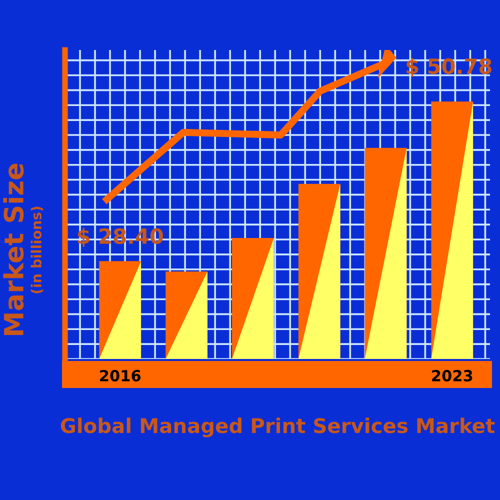 This screenshot has width=500, height=500. I want to click on x-tick-label: 2023, so click(452, 376).